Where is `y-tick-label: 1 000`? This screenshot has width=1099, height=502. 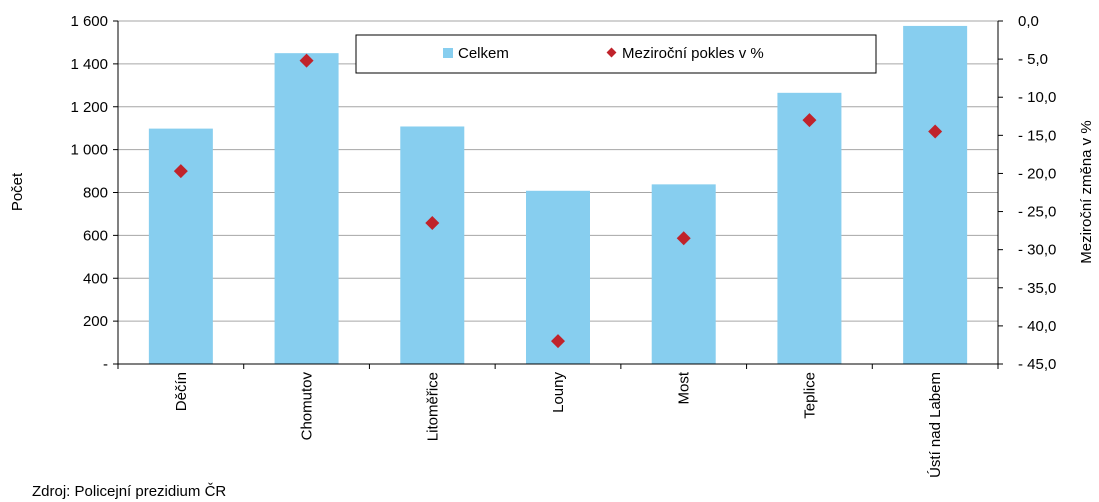 y-tick-label: 1 000 is located at coordinates (89, 150).